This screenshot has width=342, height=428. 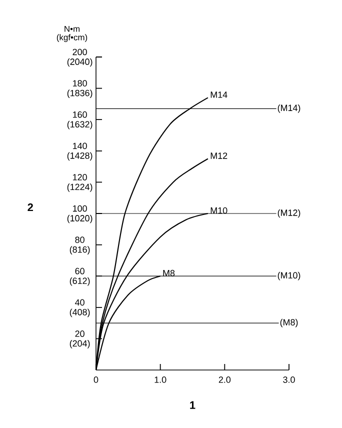 I want to click on y-tick-label: 200, so click(x=79, y=52).